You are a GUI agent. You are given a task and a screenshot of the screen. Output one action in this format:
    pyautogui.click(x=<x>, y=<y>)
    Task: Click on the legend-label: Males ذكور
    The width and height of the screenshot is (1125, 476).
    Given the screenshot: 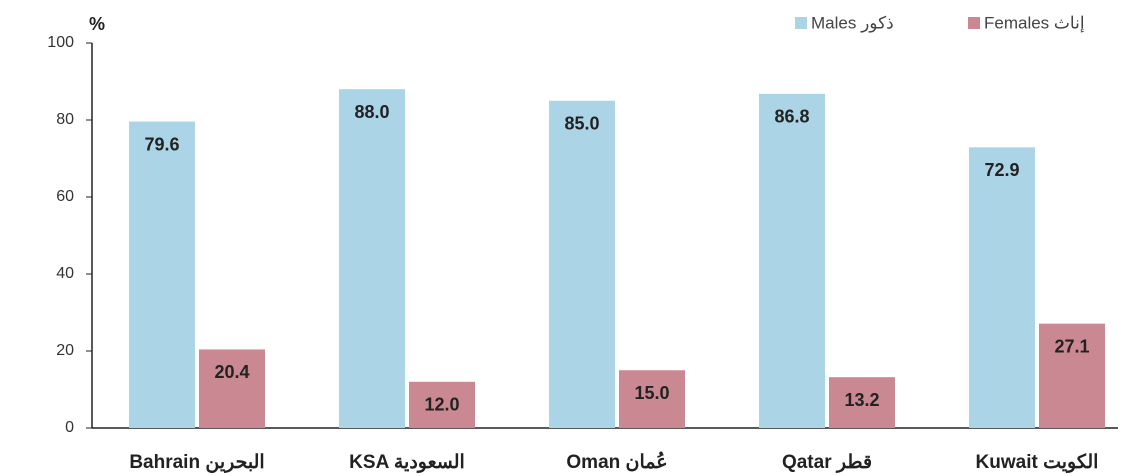 What is the action you would take?
    pyautogui.click(x=852, y=23)
    